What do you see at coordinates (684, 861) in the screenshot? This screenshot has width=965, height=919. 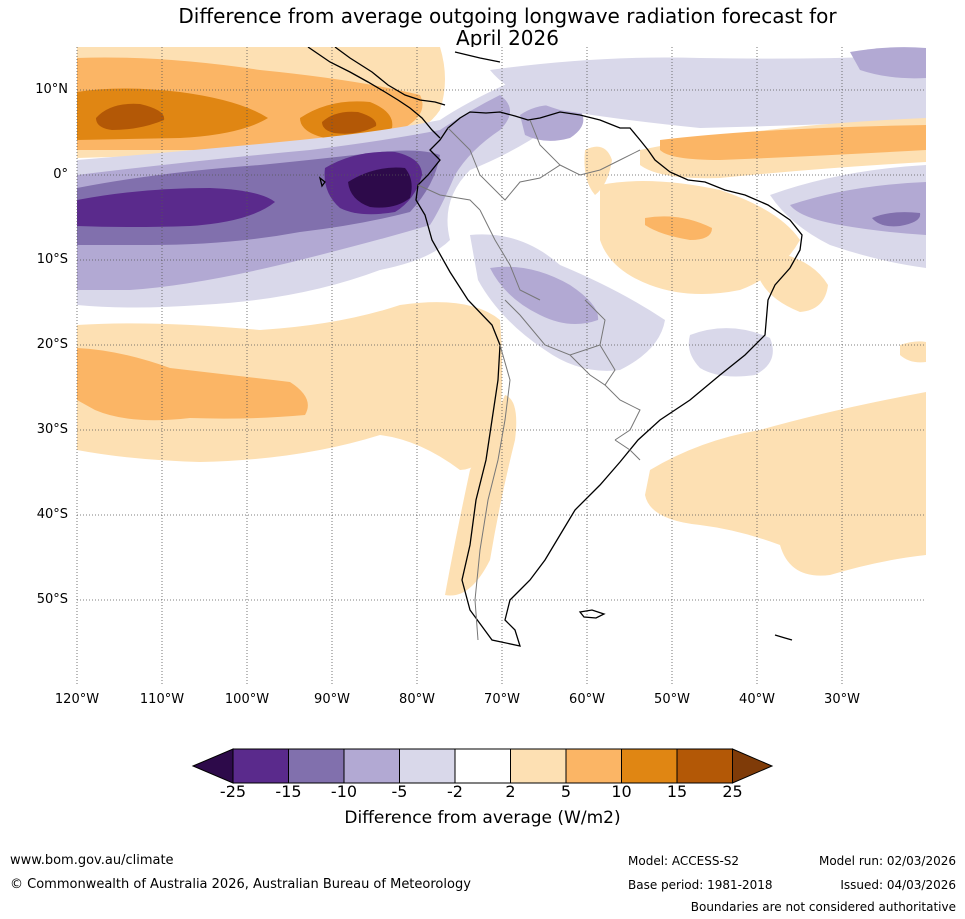 I see `footer-model: Model: ACCESS-S2` at bounding box center [684, 861].